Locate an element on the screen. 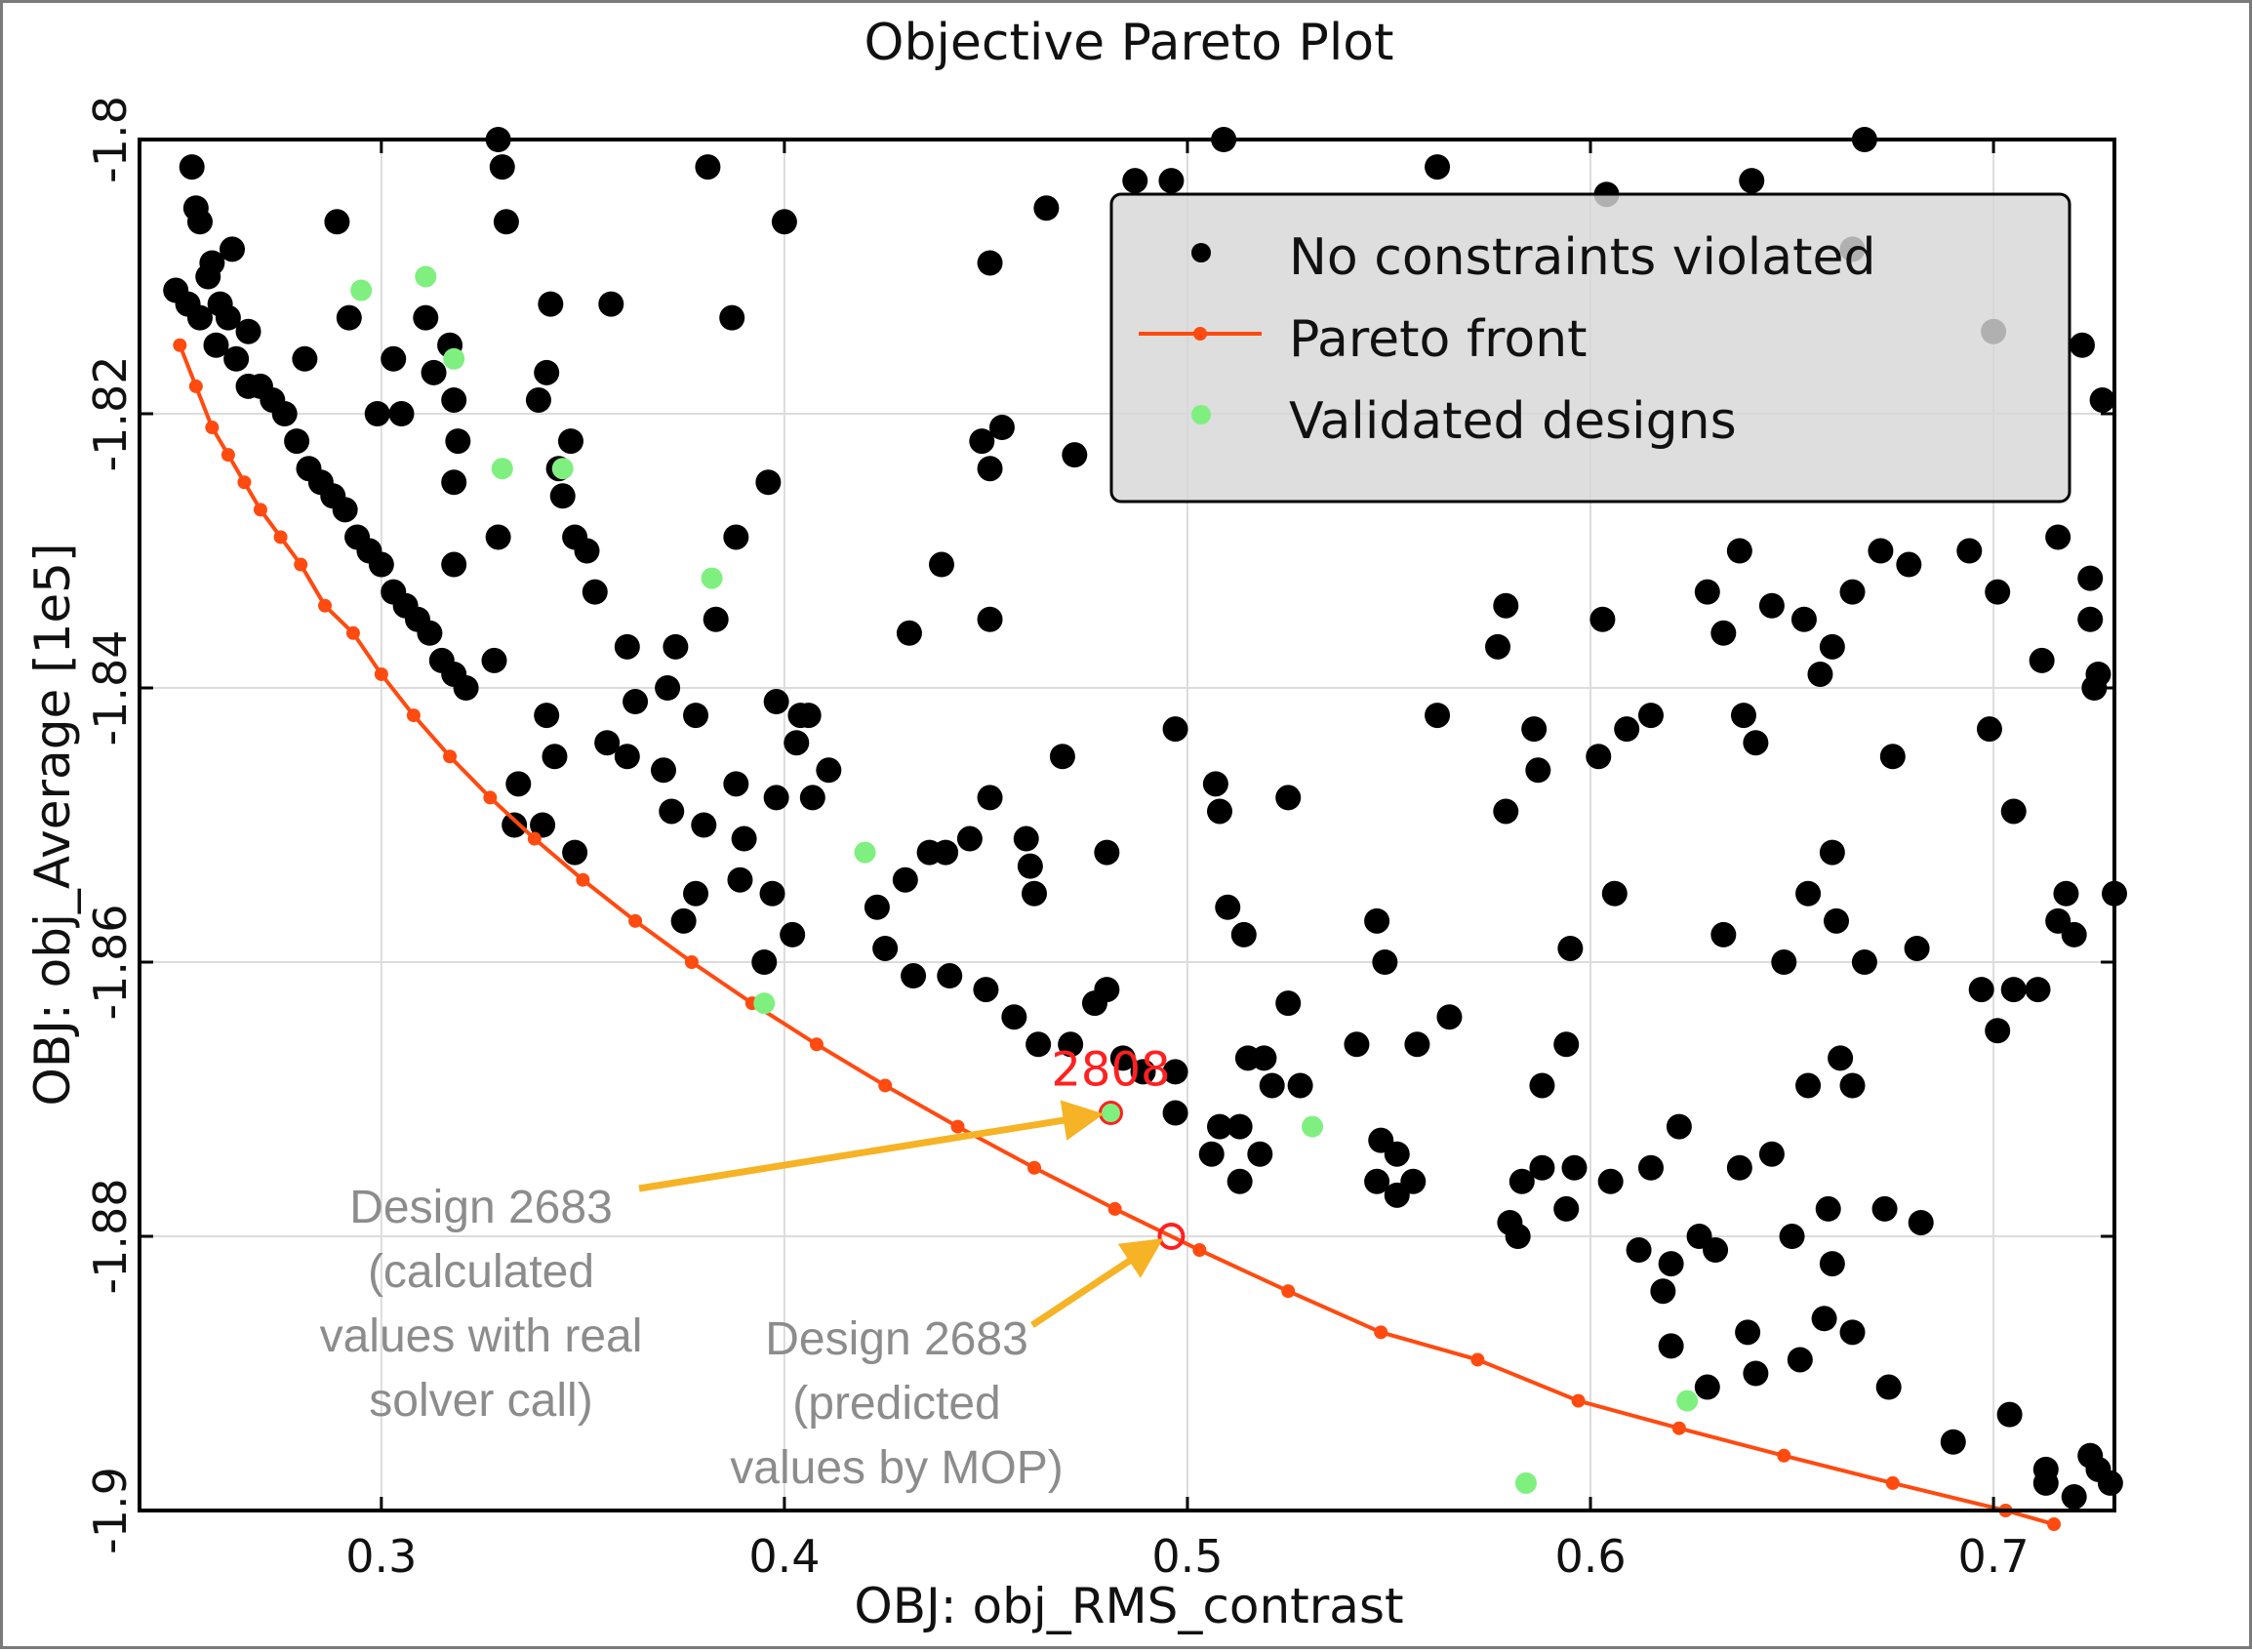 This screenshot has width=2252, height=1652. x-tick-label: 0.4 is located at coordinates (784, 1557).